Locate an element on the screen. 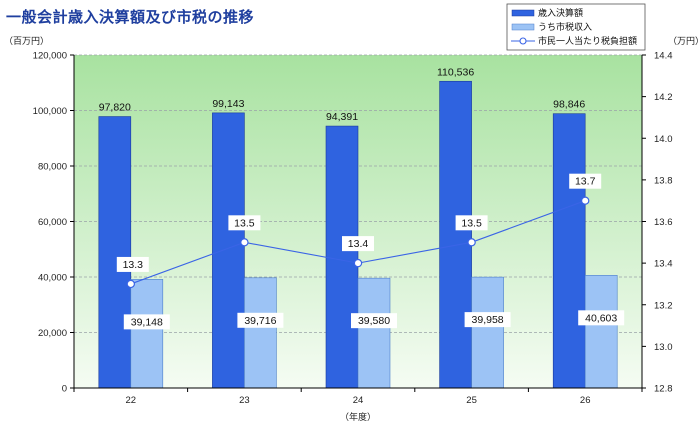  legend-label-tax-revenue: うち市税収入 is located at coordinates (565, 27).